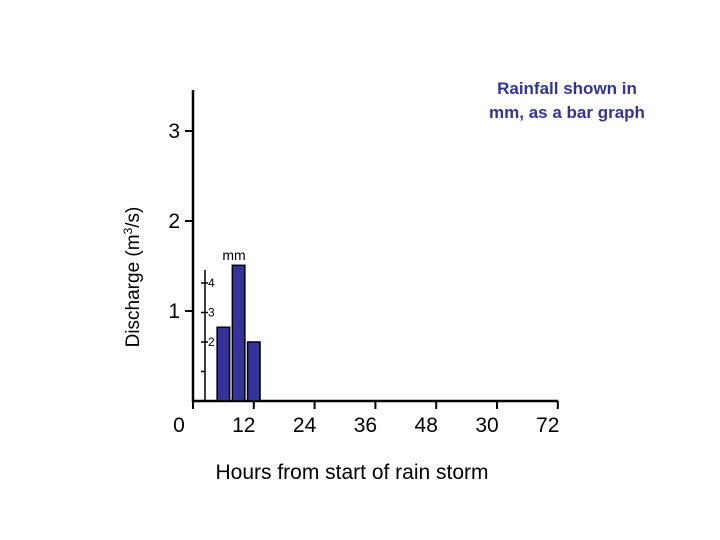 This screenshot has width=720, height=540. Describe the element at coordinates (211, 313) in the screenshot. I see `rainfall-tick-label: 3` at that location.